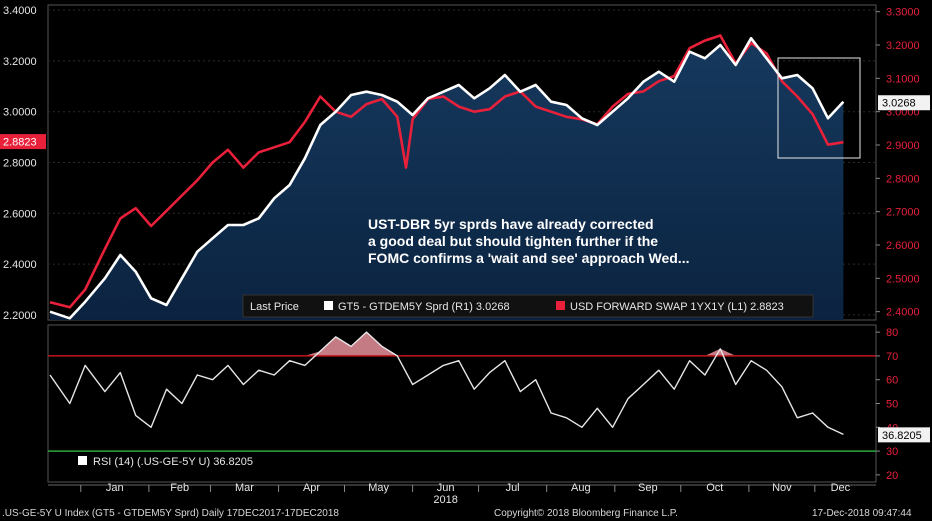 The image size is (932, 521). I want to click on x-axis-month-label: Nov, so click(782, 488).